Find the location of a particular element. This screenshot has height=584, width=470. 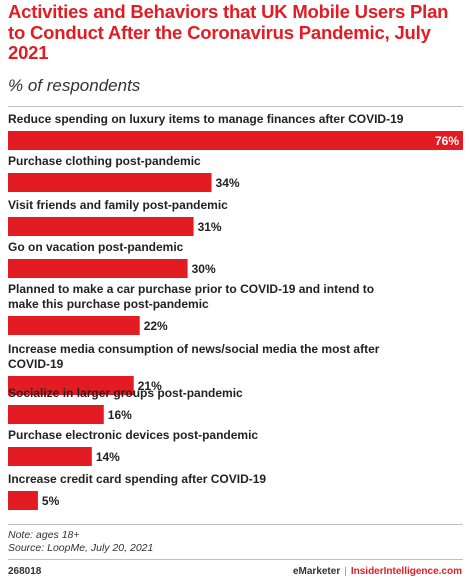

value-label: 22% is located at coordinates (156, 326).